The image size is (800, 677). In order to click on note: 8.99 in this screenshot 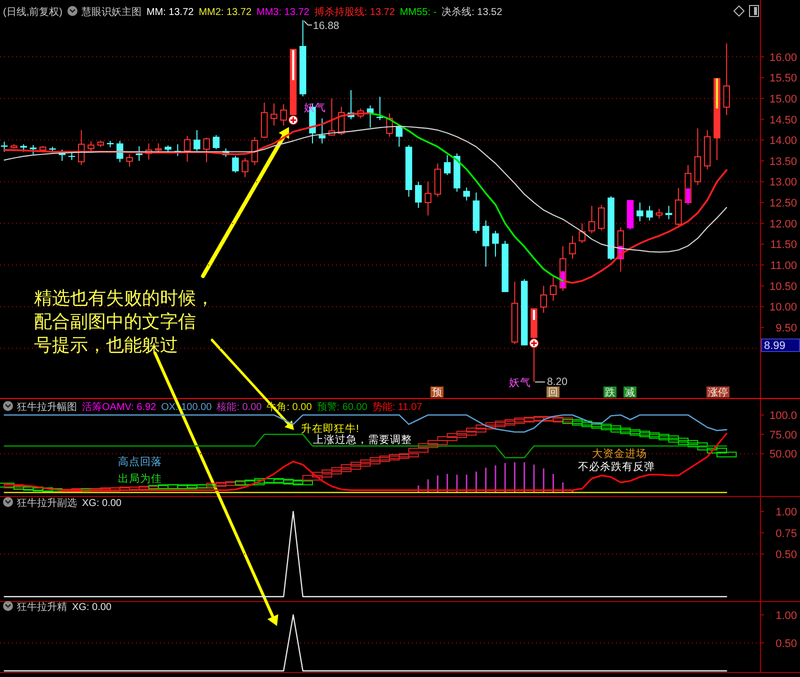, I will do `click(780, 345)`.